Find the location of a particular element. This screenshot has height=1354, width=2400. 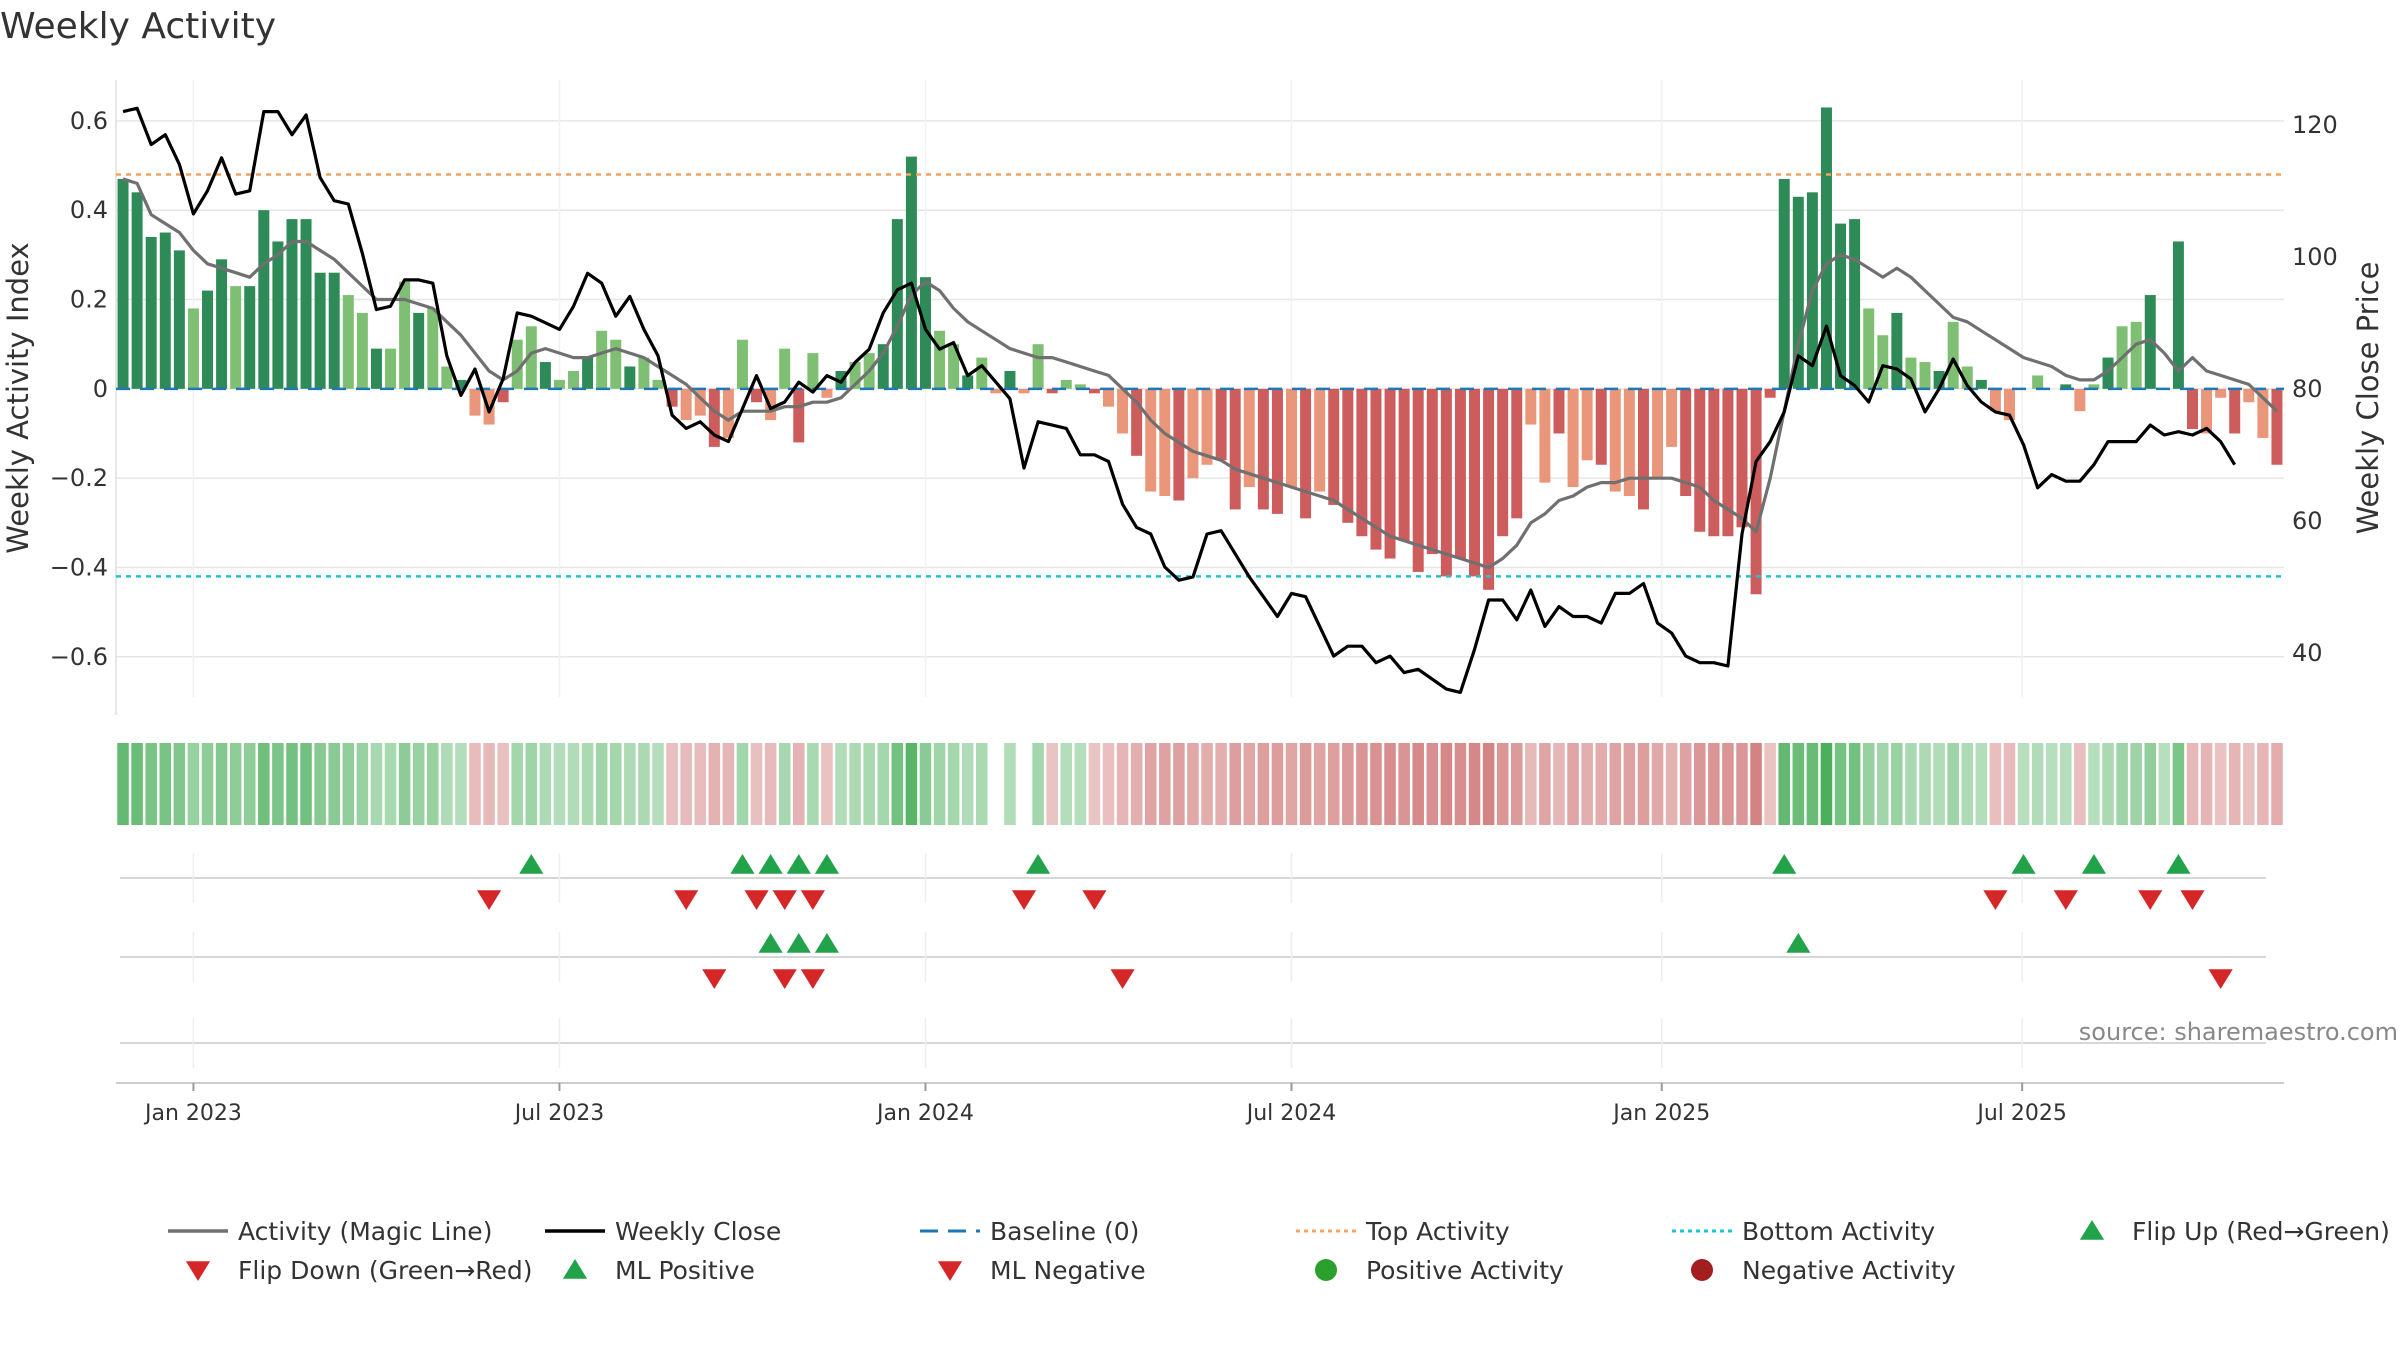

x-tick-label: Jan 2025 is located at coordinates (1660, 1113).